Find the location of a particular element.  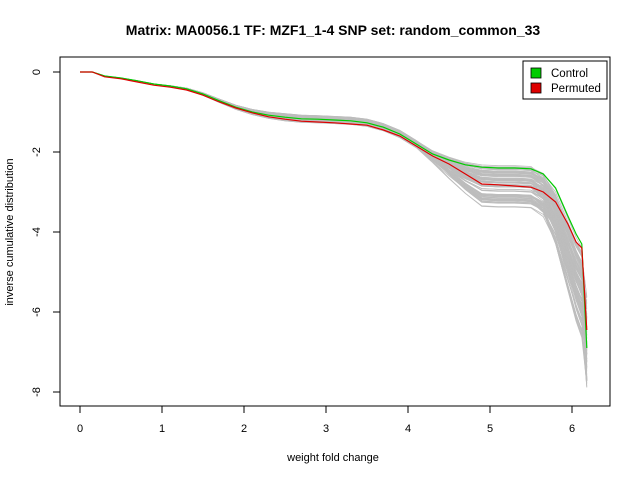

y-tick-label: -8 is located at coordinates (37, 392).